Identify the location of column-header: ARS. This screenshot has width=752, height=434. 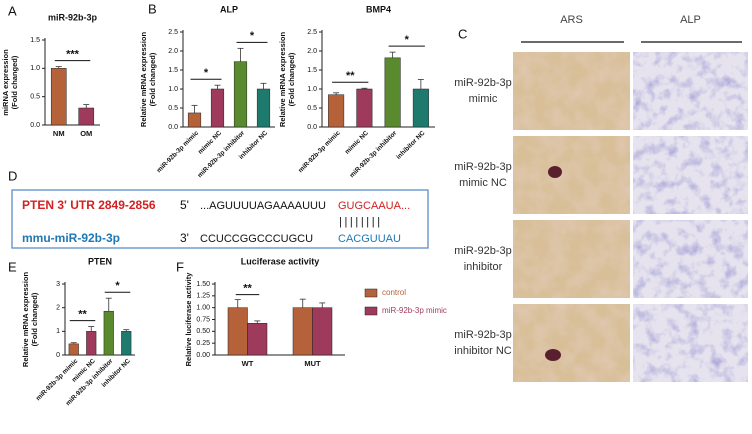
(571, 20).